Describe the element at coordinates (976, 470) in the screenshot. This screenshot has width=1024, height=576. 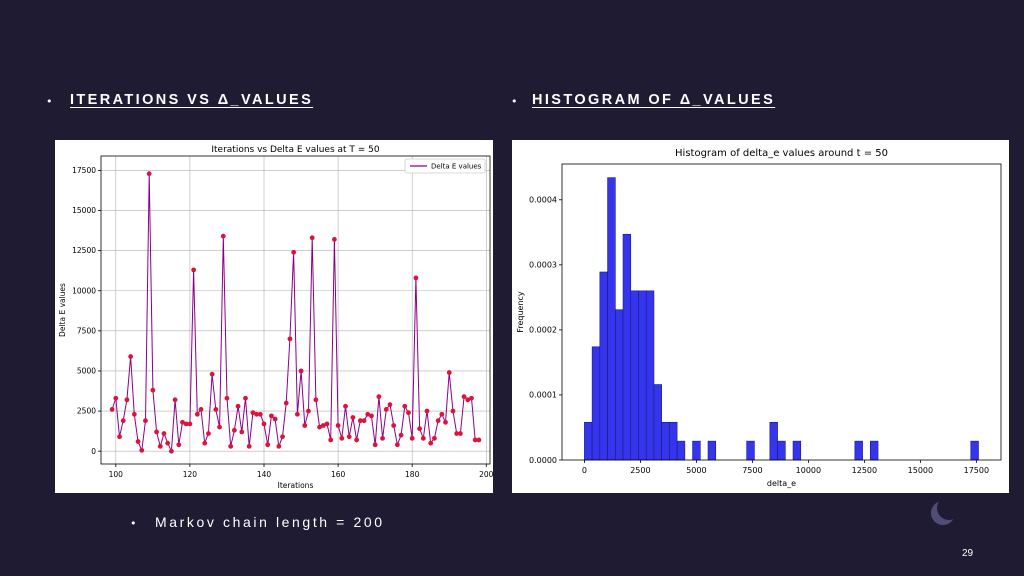
I see `x-tick-label: 17500` at that location.